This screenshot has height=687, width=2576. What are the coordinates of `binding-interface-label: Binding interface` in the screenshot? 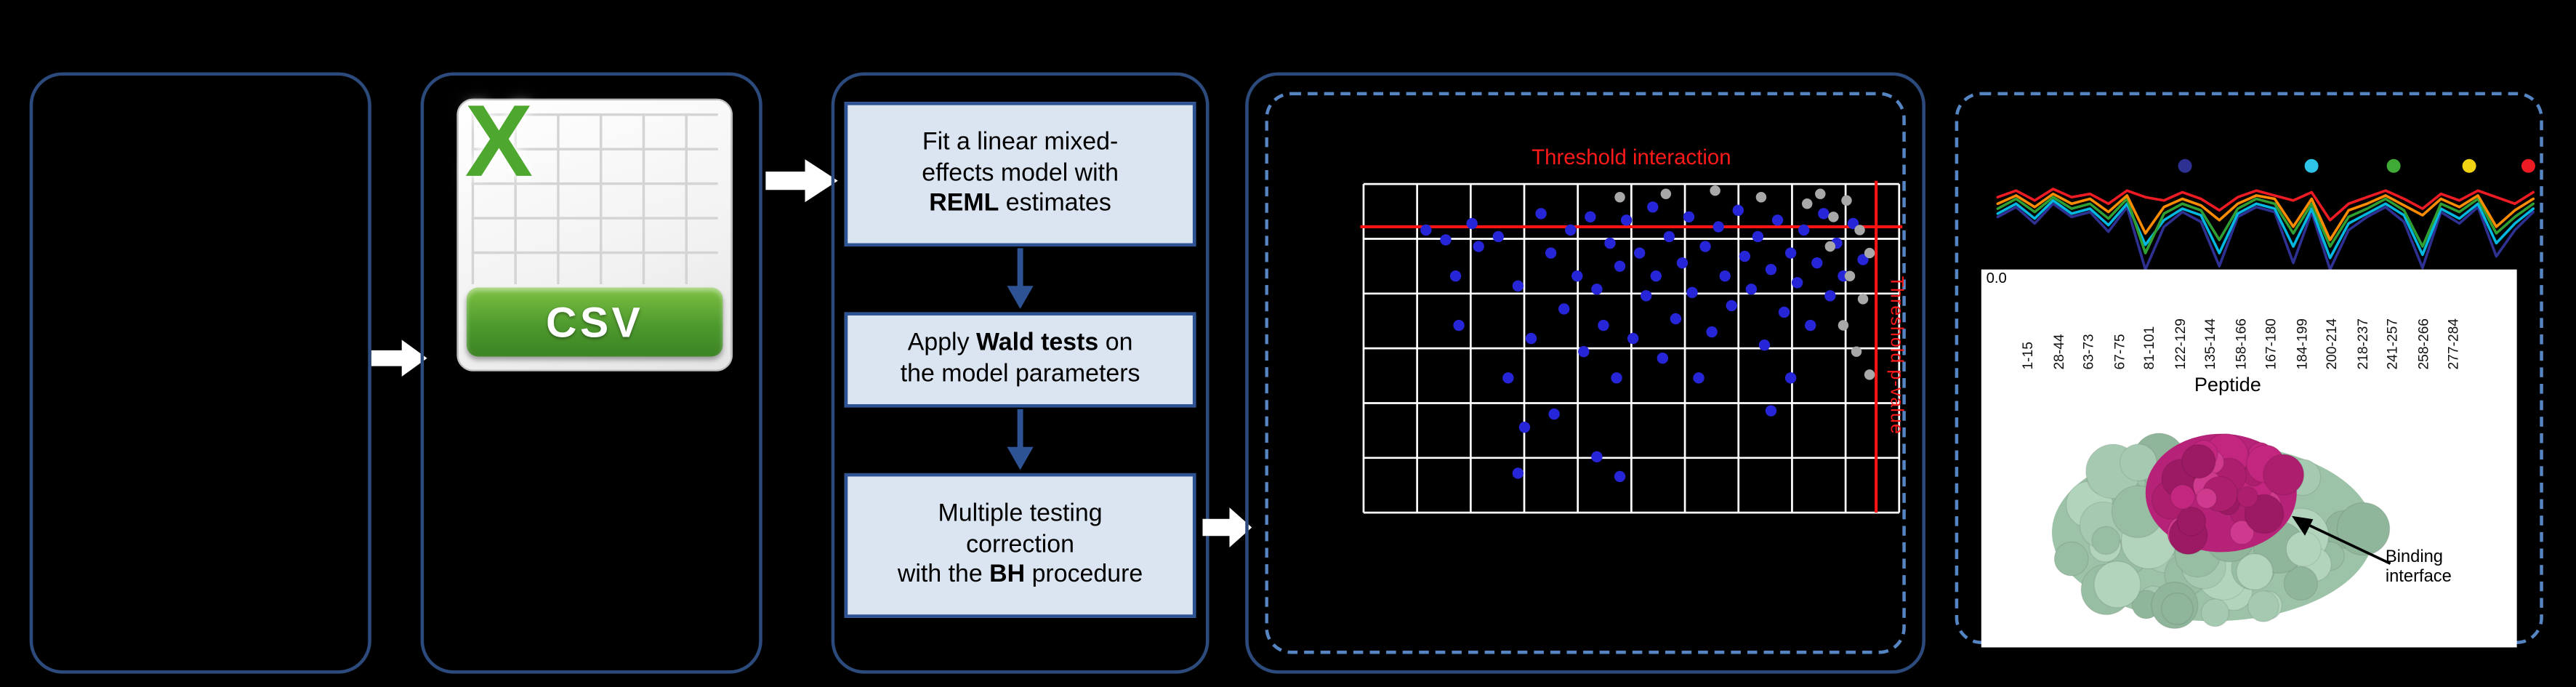 It's located at (2418, 567).